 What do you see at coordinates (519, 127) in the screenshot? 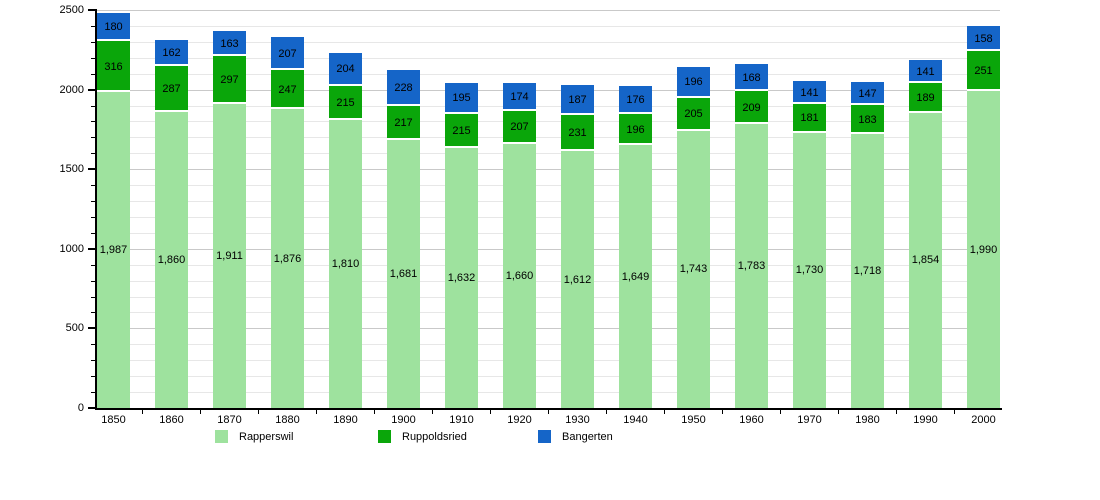
I see `segment-value-label: 207` at bounding box center [519, 127].